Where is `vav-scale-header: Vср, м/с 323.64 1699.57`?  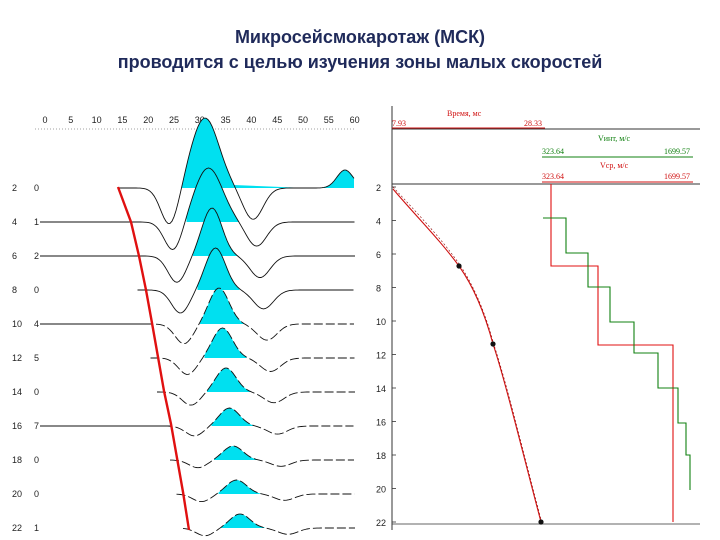 vav-scale-header: Vср, м/с 323.64 1699.57 is located at coordinates (617, 172).